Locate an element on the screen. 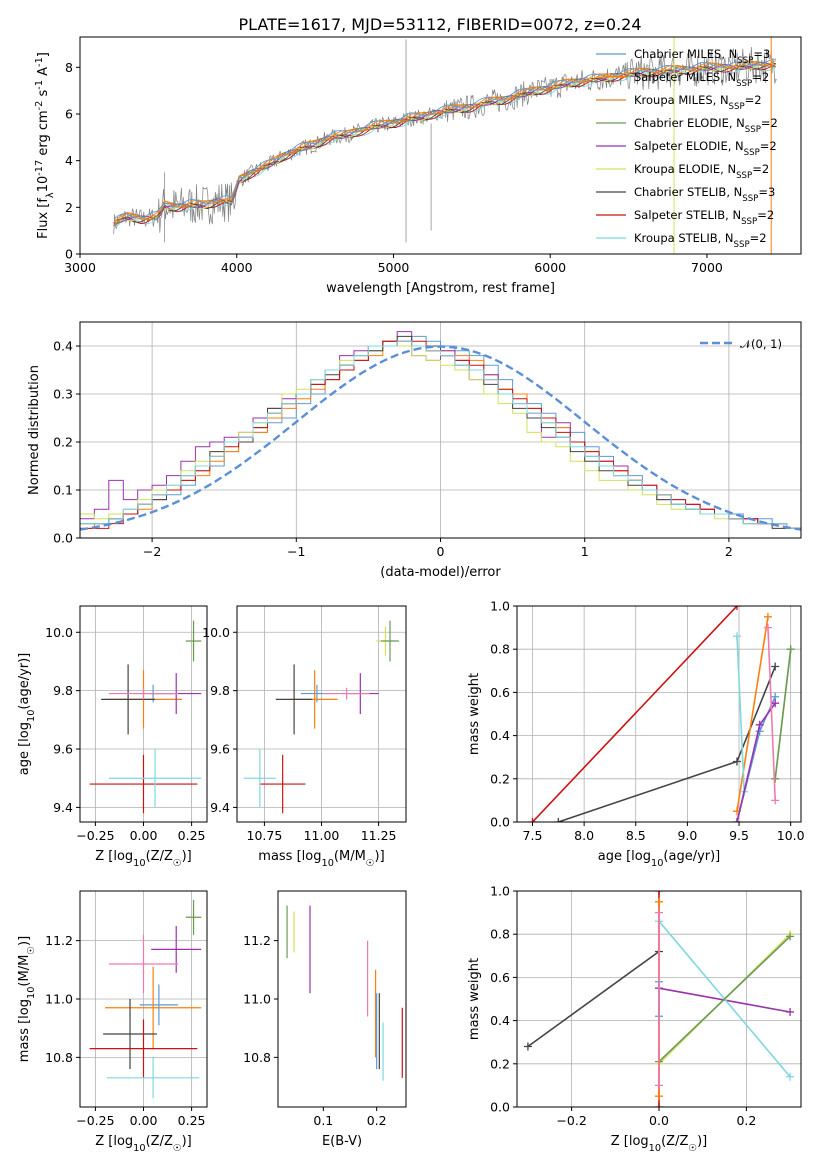  legend-entry-label: Salpeter STELIB, NSSP=2 is located at coordinates (704, 217).